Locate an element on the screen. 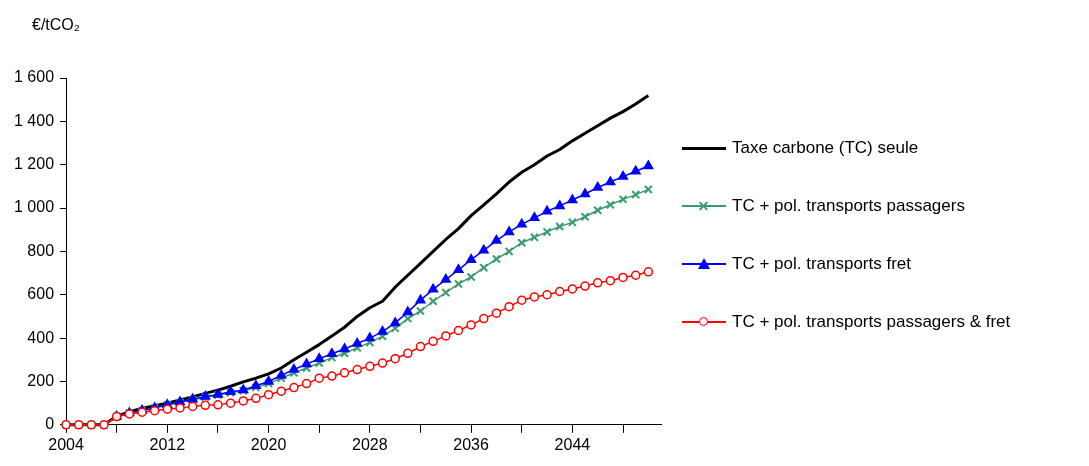  y-tick-label: 1 600 is located at coordinates (34, 77).